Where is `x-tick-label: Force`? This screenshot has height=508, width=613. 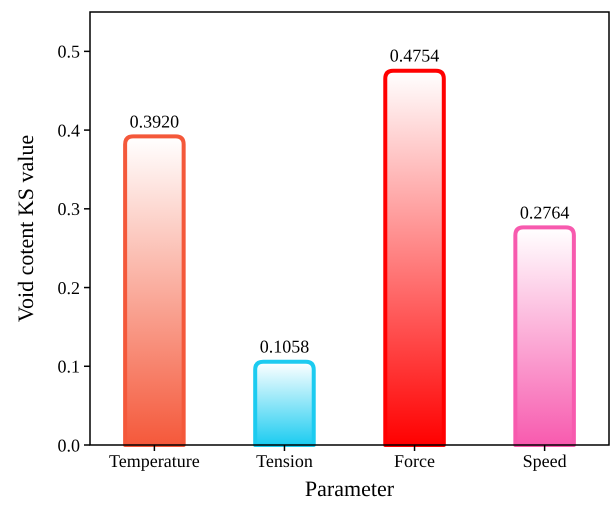
x-tick-label: Force is located at coordinates (415, 461).